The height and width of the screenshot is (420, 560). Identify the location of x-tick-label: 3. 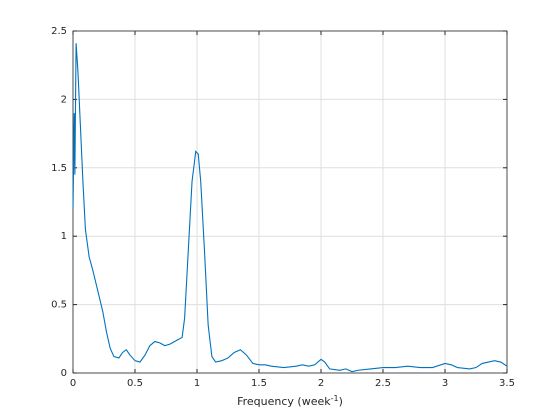
(445, 383).